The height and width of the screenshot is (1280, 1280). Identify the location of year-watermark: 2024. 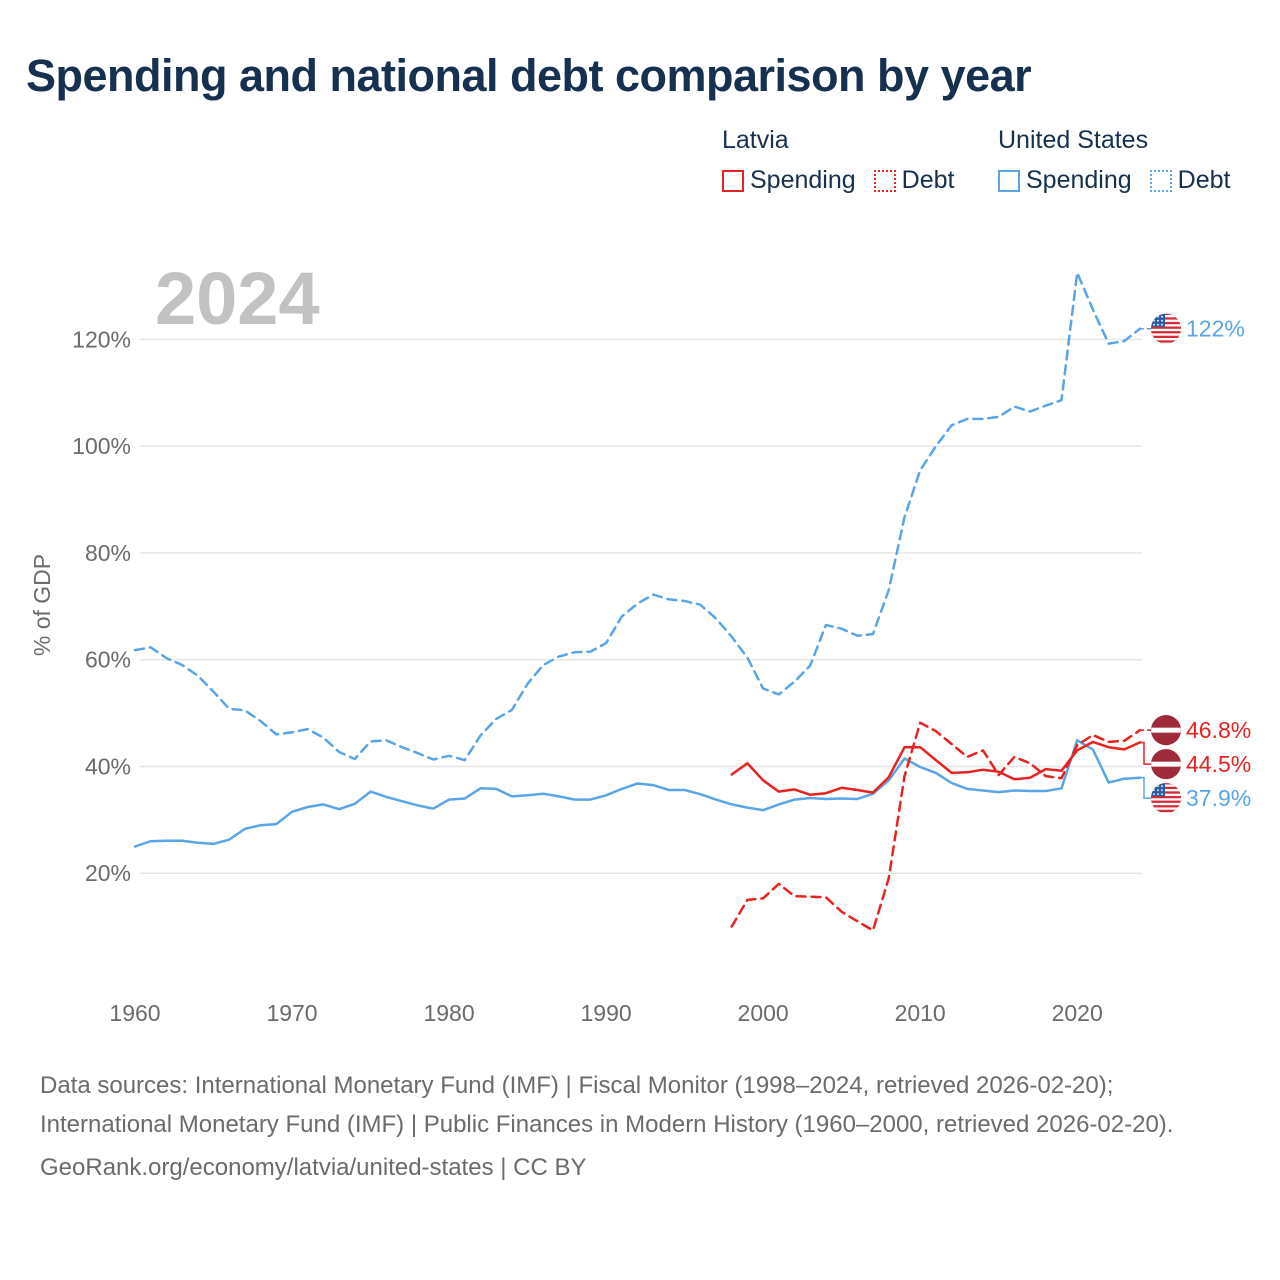
(237, 298).